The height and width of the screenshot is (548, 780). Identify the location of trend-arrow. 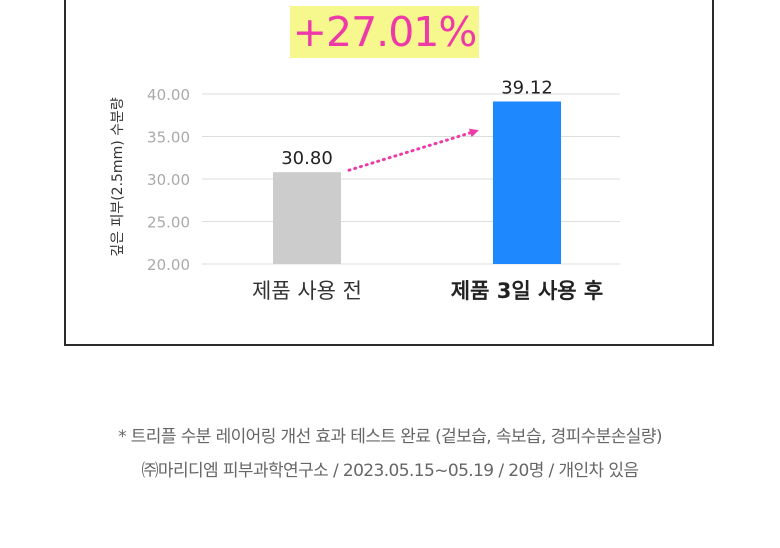
(413, 150).